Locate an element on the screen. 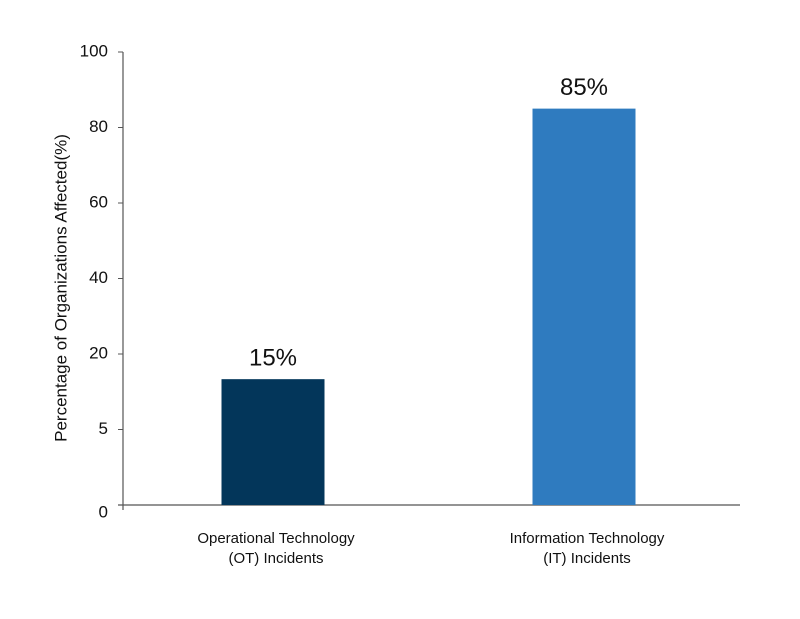 The image size is (800, 619). y-tick-label: 20 is located at coordinates (98, 352).